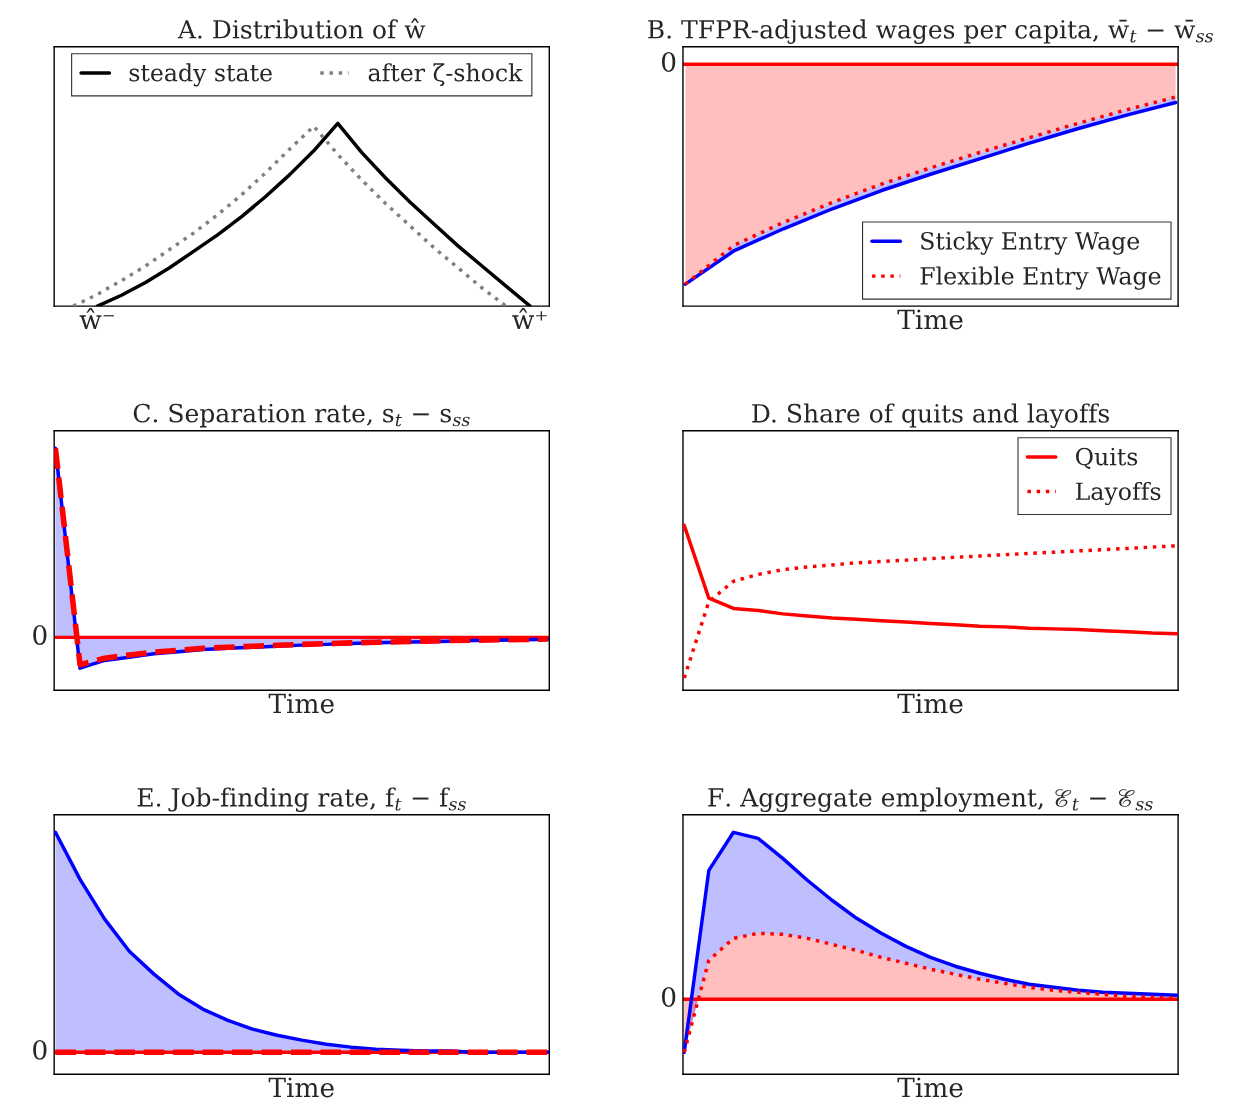 This screenshot has width=1260, height=1112. What do you see at coordinates (1118, 493) in the screenshot?
I see `legend-label: Layoffs` at bounding box center [1118, 493].